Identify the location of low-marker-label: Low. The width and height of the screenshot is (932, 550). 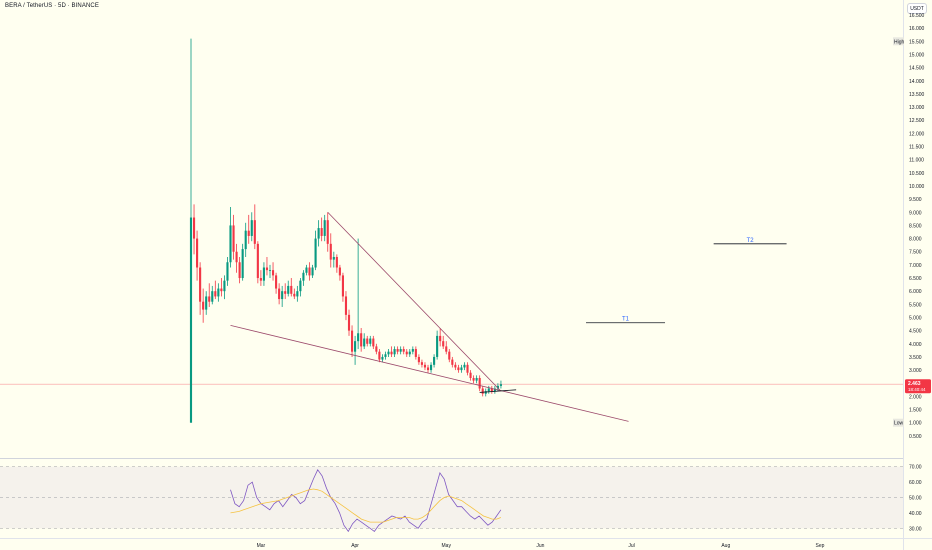
(899, 424).